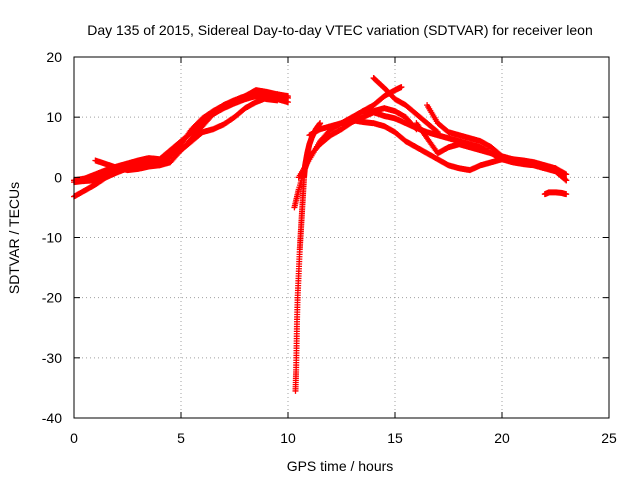 The image size is (640, 480). Describe the element at coordinates (609, 438) in the screenshot. I see `x-tick-label: 25` at that location.